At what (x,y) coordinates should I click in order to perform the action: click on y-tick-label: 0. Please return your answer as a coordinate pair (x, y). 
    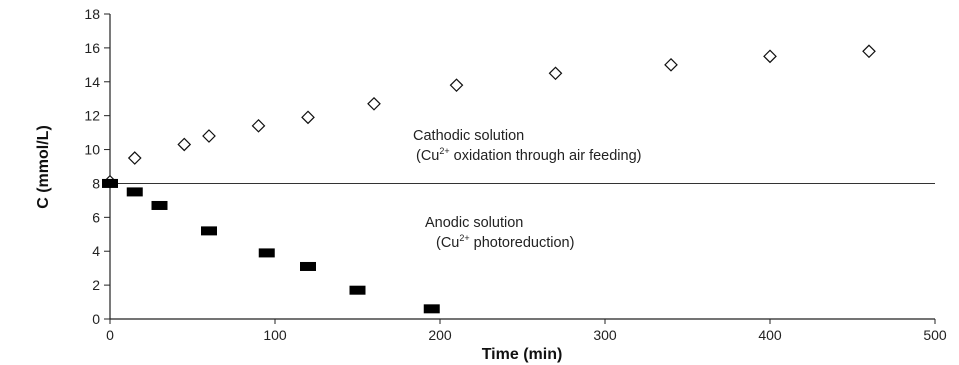
    Looking at the image, I should click on (96, 319).